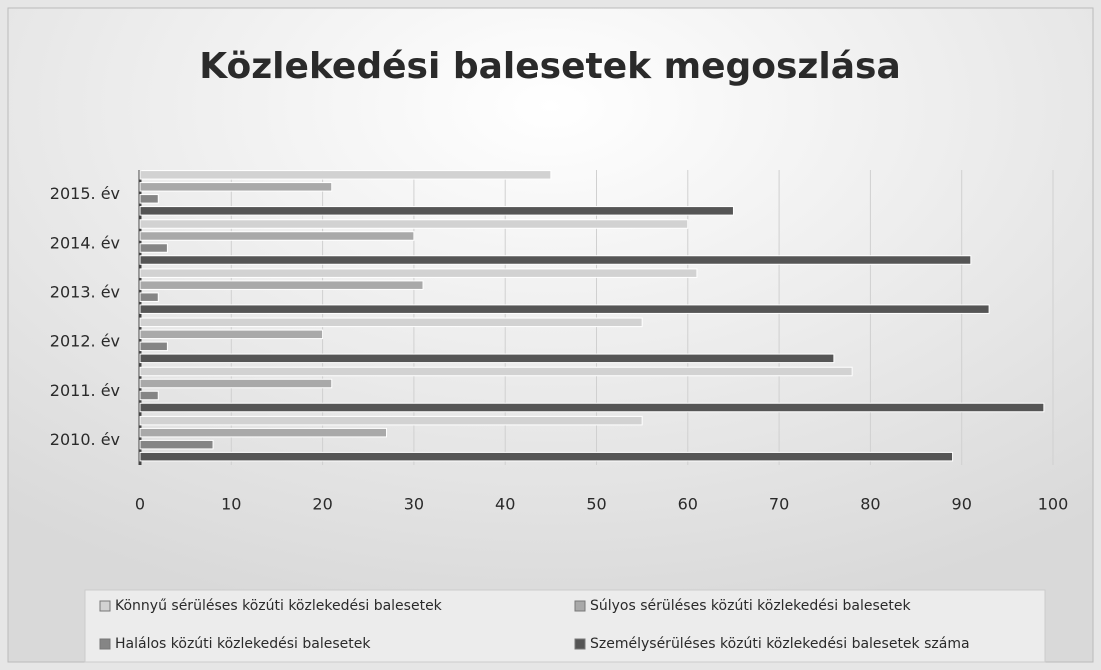 This screenshot has width=1101, height=670. I want to click on y-tick-label: 2015. év, so click(85, 193).